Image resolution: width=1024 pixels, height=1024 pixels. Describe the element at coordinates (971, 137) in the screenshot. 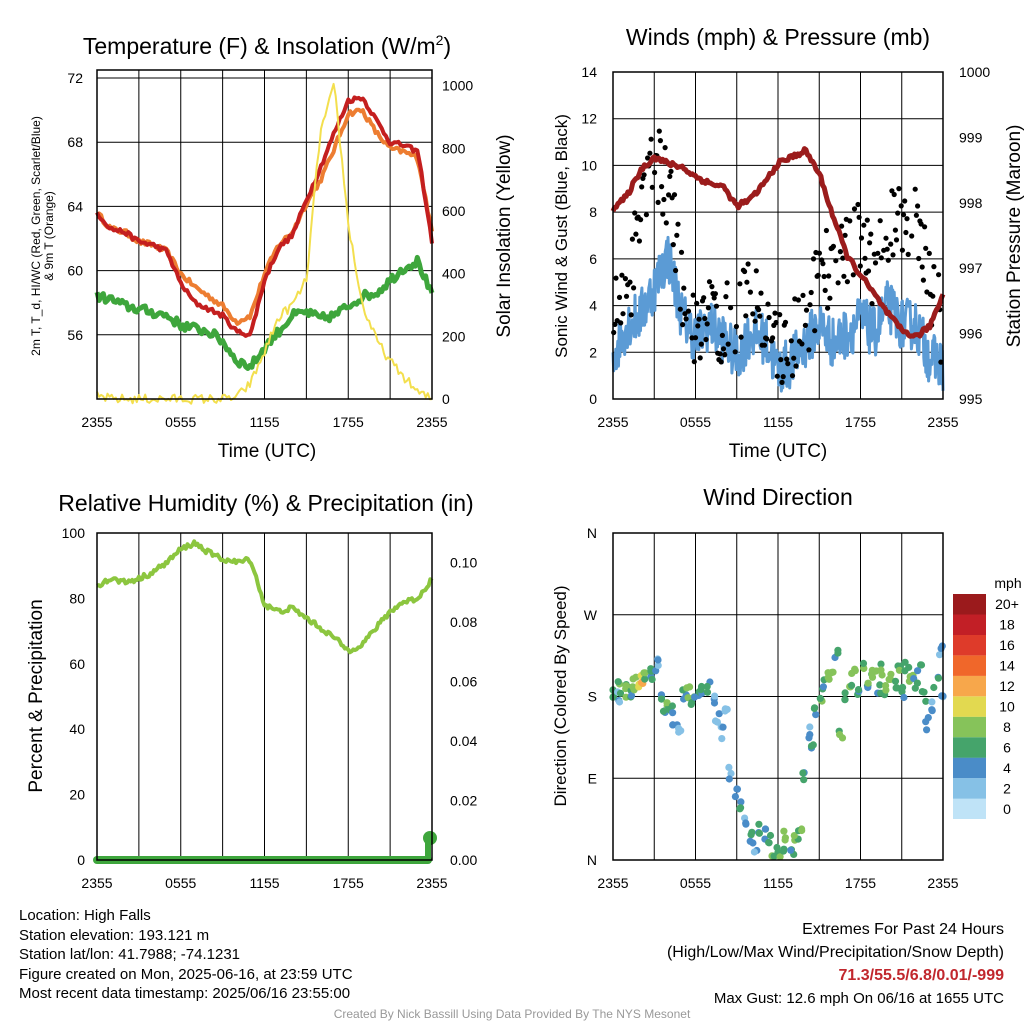

I see `y2-tick-label: 999` at that location.